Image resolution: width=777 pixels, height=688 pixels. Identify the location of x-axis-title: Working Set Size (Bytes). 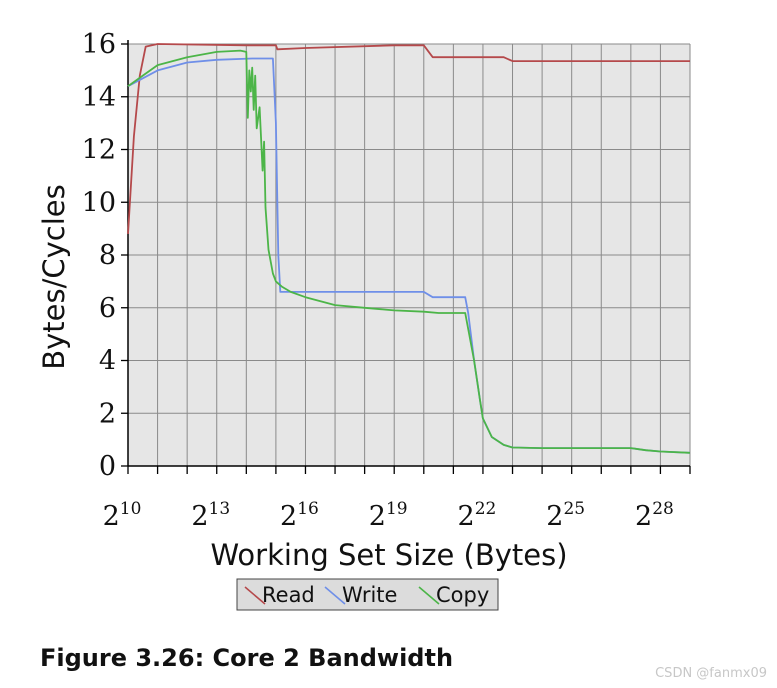
(388, 555).